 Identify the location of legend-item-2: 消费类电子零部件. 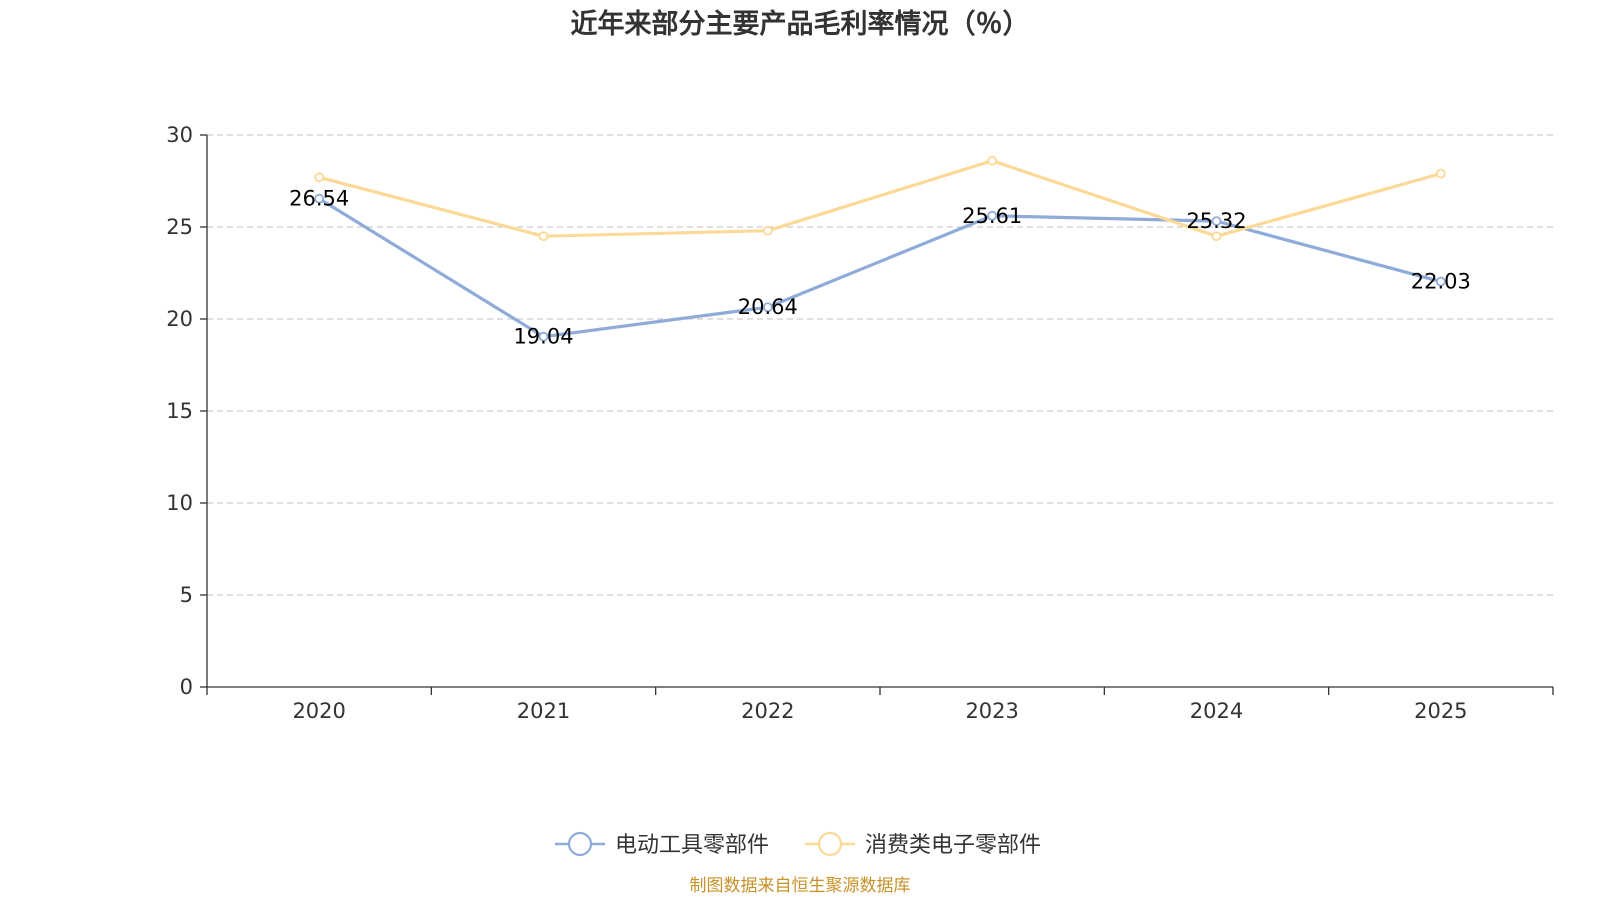
(923, 844).